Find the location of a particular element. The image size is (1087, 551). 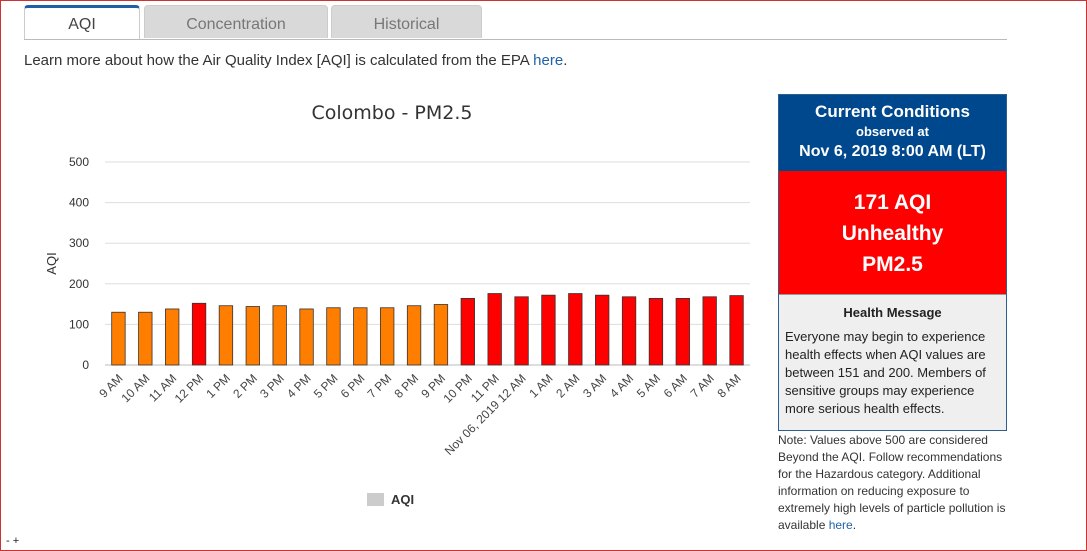

tab-bar: AQI Concentration Historical is located at coordinates (515, 22).